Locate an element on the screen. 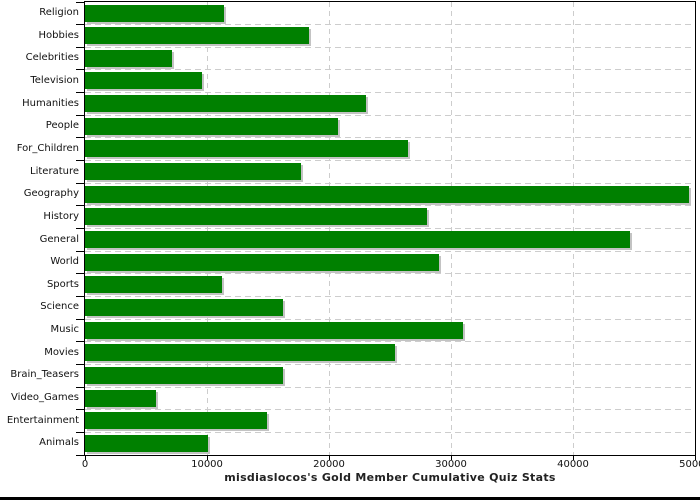  y-axis-label: People is located at coordinates (62, 126).